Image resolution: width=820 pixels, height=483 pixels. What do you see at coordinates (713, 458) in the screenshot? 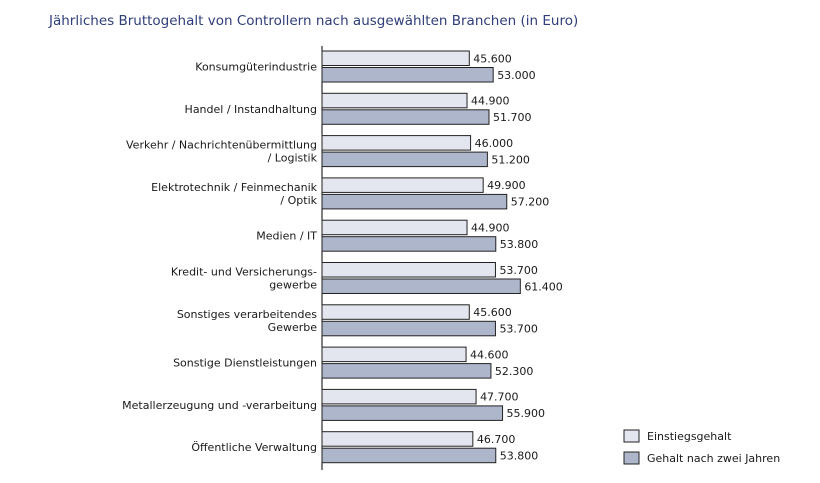
I see `legend-label: Gehalt nach zwei Jahren` at bounding box center [713, 458].